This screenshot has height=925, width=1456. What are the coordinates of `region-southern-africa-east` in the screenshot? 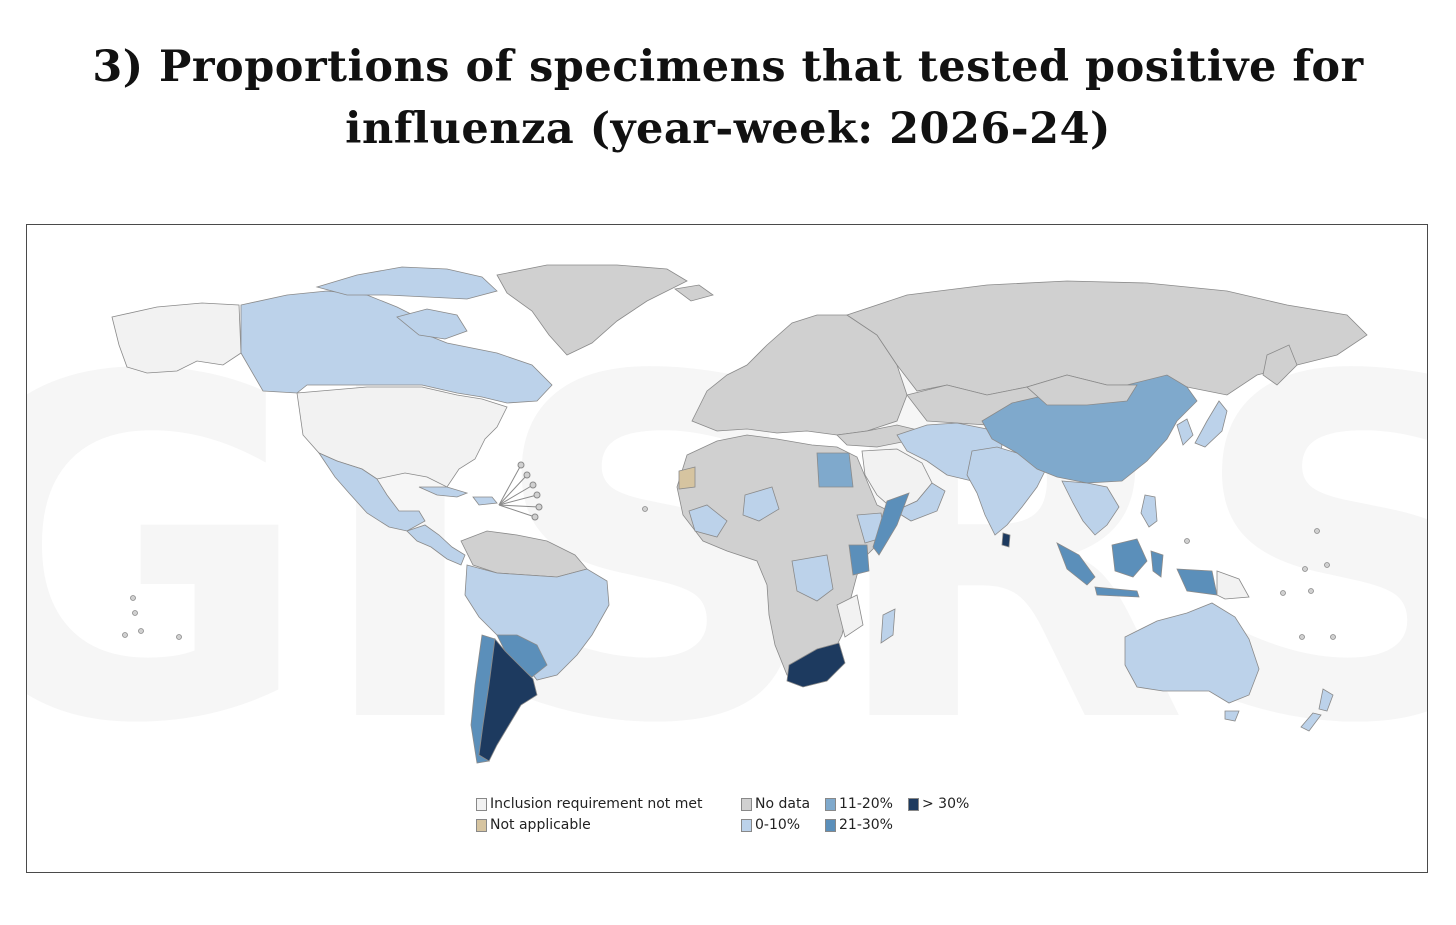 It's located at (850, 616).